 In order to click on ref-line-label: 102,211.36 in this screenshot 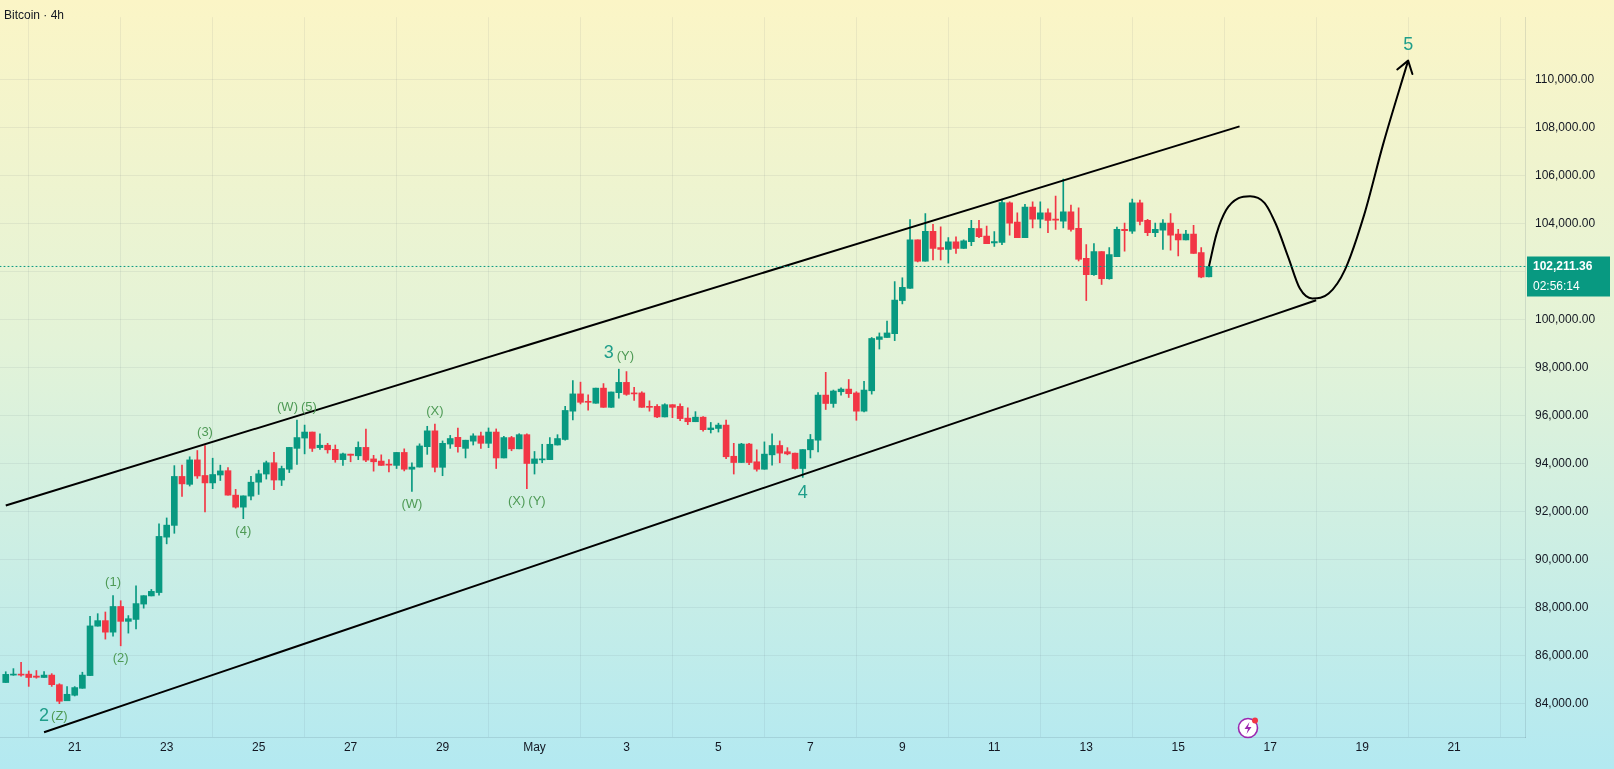, I will do `click(1563, 265)`.